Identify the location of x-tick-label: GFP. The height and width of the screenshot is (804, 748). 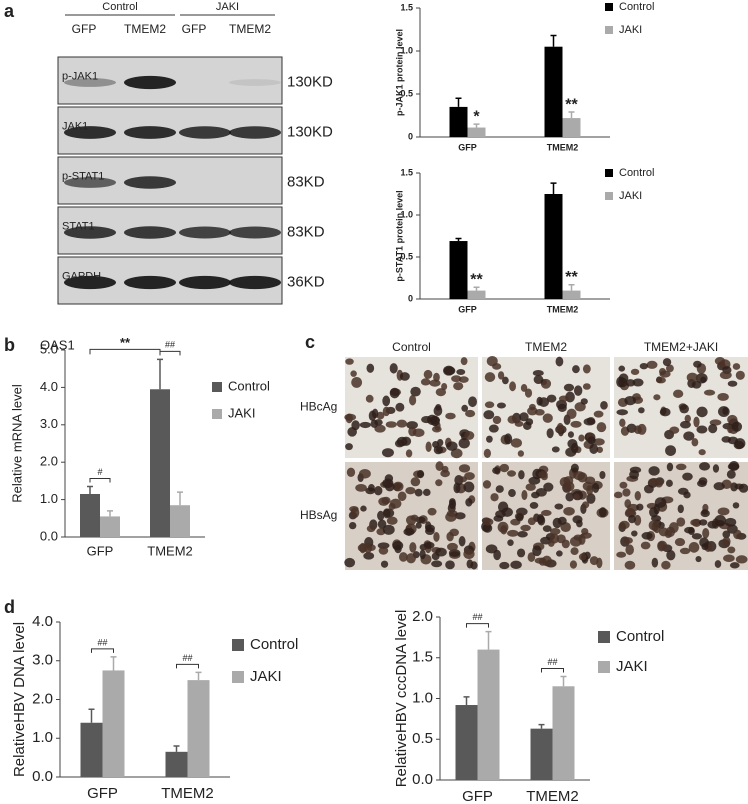
(467, 309).